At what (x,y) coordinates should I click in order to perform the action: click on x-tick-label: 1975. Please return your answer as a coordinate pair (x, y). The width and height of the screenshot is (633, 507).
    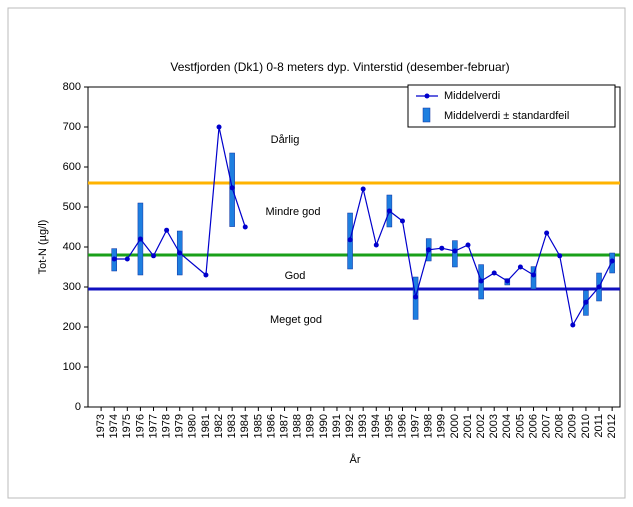
    Looking at the image, I should click on (127, 426).